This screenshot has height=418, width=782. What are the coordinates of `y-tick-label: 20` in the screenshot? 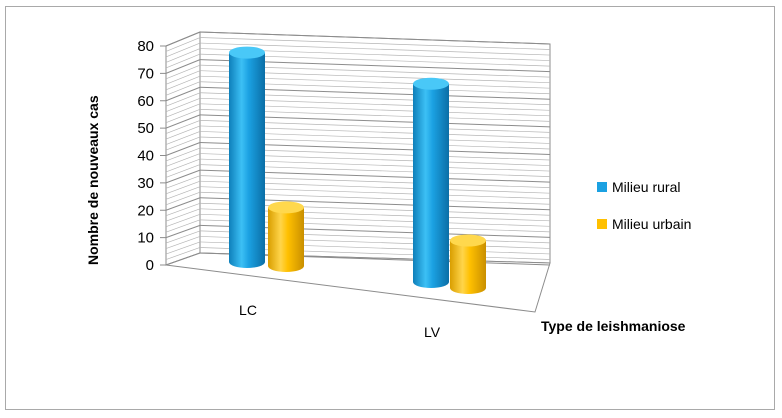 It's located at (145, 210).